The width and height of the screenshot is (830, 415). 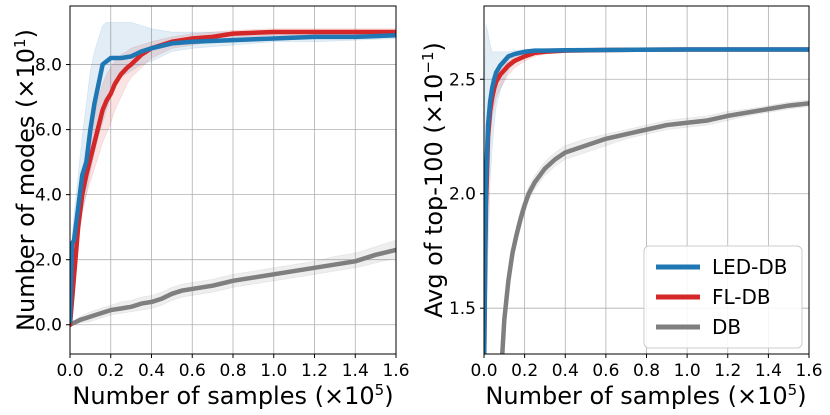 What do you see at coordinates (48, 261) in the screenshot?
I see `left-ytick-1: 2.0` at bounding box center [48, 261].